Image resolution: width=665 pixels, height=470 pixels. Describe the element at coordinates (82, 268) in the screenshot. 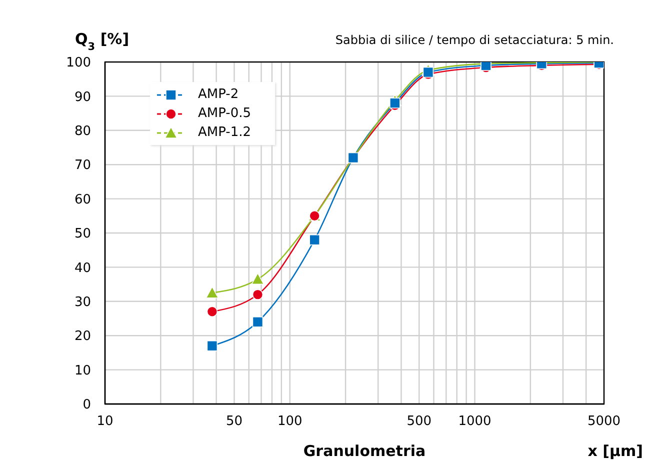

I see `y-tick-label: 40` at that location.